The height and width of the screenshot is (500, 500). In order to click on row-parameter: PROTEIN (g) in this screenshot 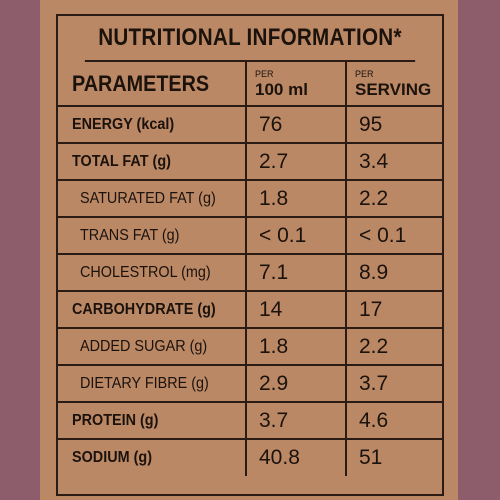, I will do `click(152, 420)`.